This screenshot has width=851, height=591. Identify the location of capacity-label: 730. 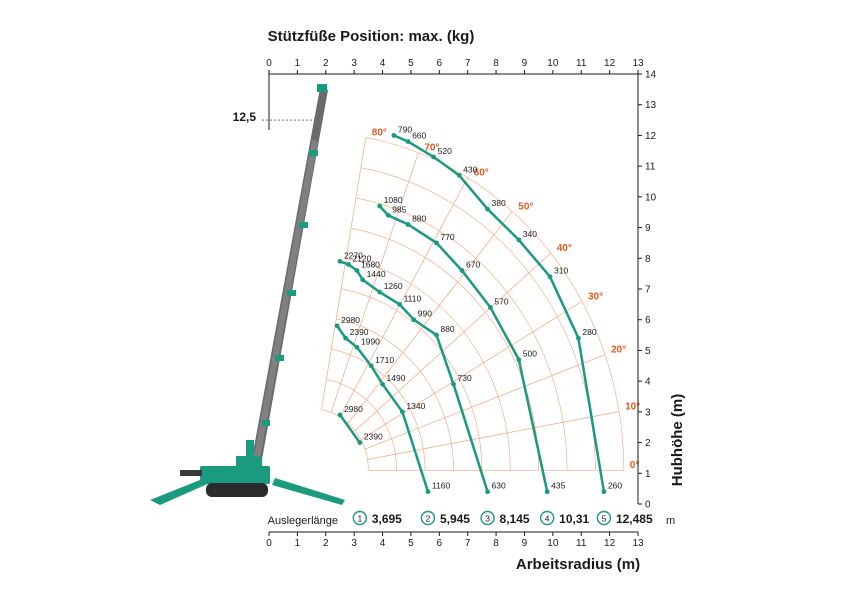
(465, 378).